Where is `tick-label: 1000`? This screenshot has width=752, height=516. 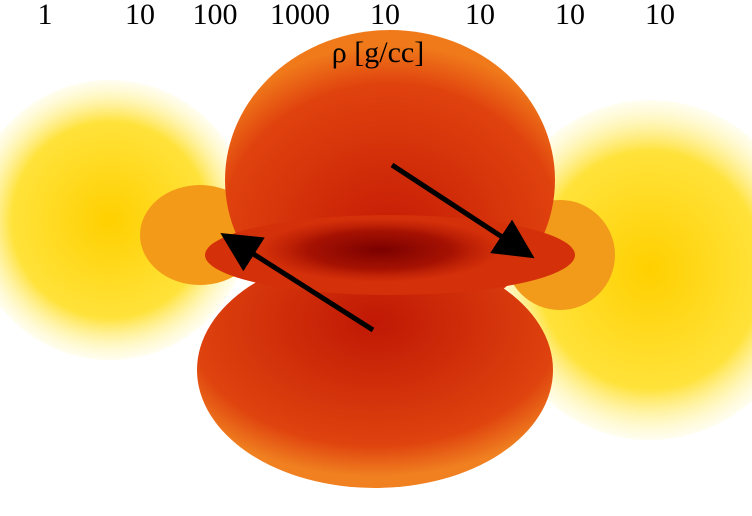 tick-label: 1000 is located at coordinates (300, 15).